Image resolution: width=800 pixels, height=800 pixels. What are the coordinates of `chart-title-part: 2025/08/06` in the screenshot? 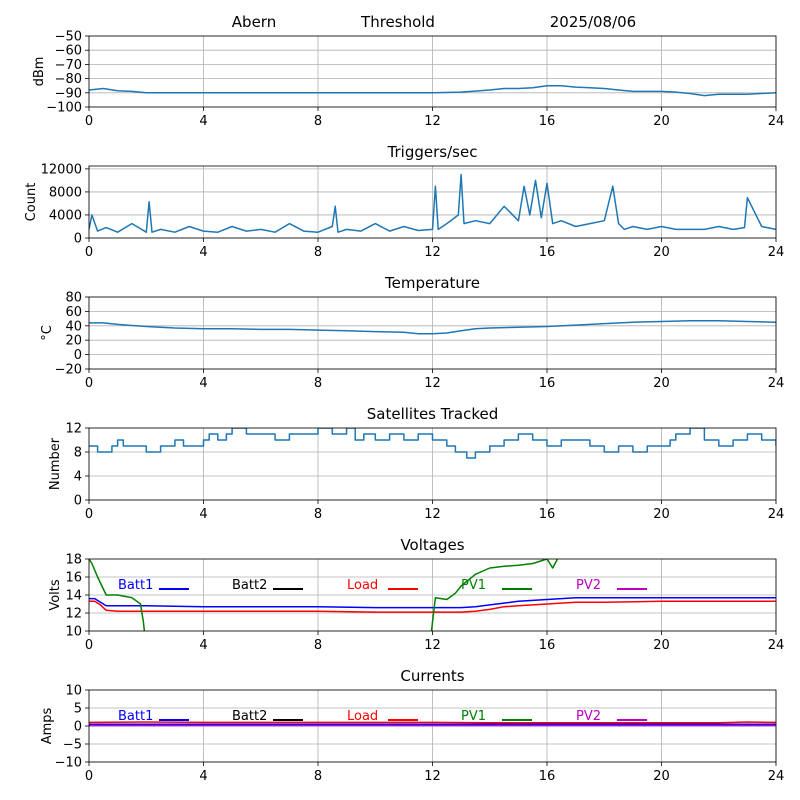 It's located at (593, 22).